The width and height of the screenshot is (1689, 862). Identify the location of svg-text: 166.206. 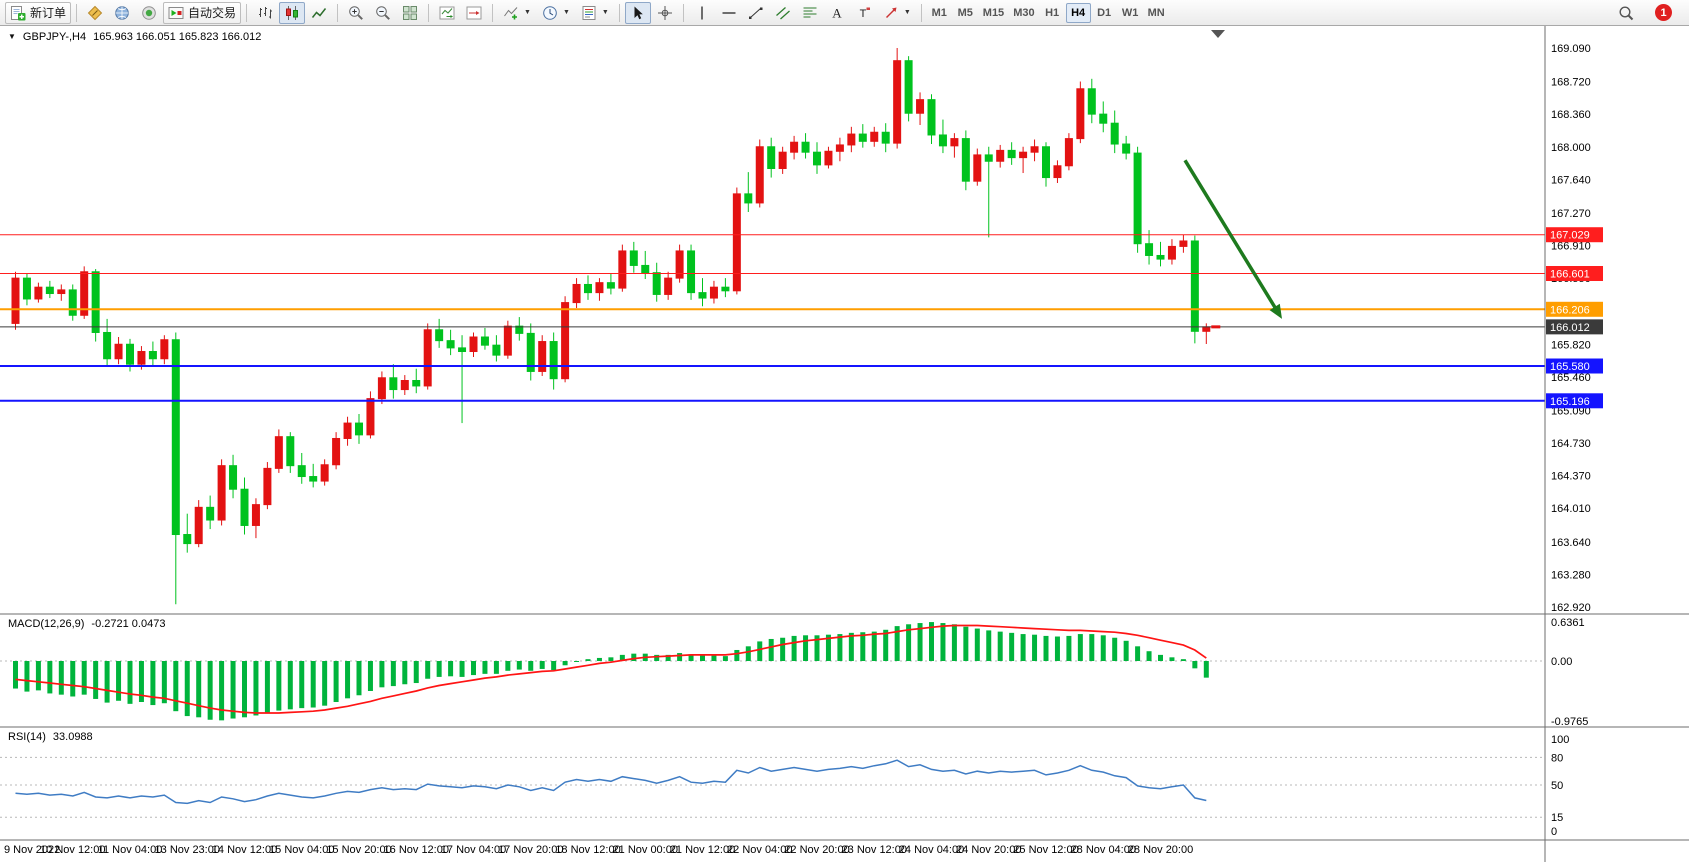
(1570, 310).